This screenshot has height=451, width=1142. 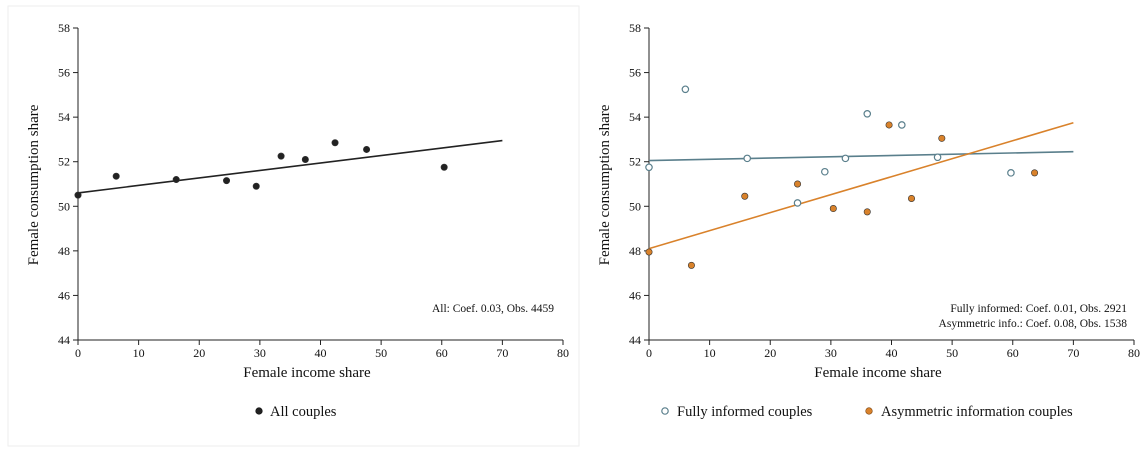 I want to click on legend-marker-fully-informed, so click(x=665, y=411).